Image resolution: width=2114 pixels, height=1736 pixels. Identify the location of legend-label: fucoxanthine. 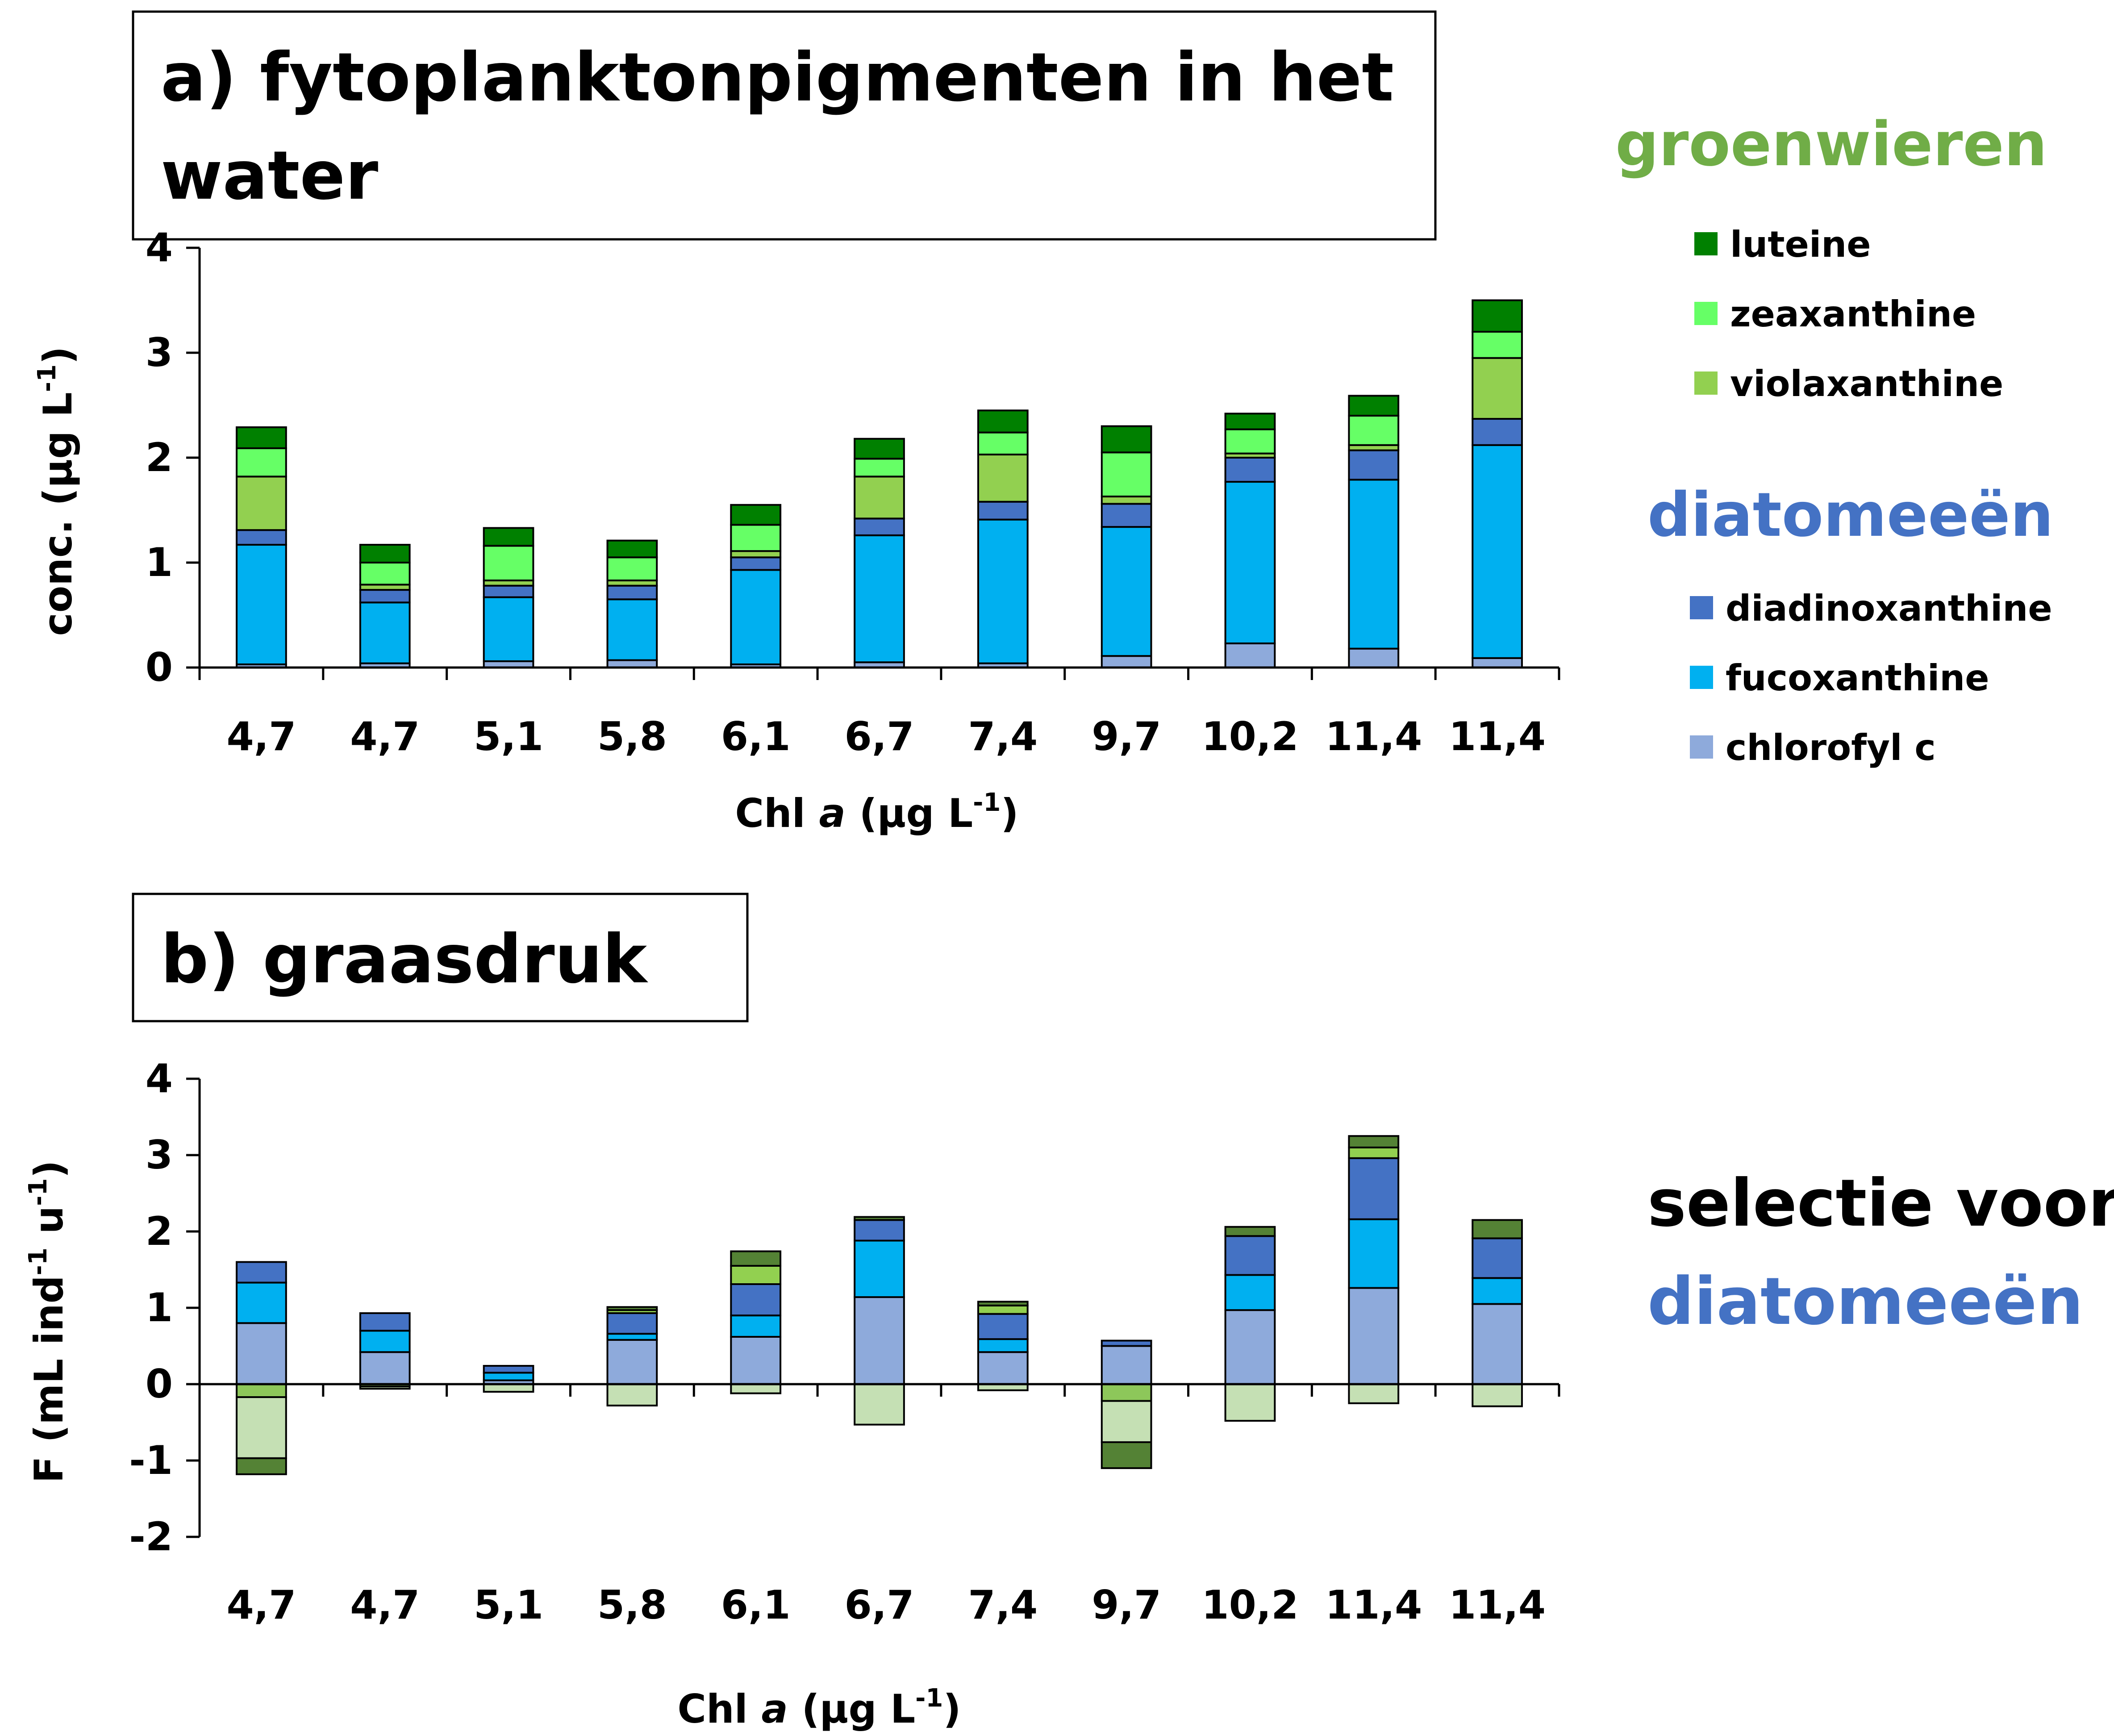
(1857, 678).